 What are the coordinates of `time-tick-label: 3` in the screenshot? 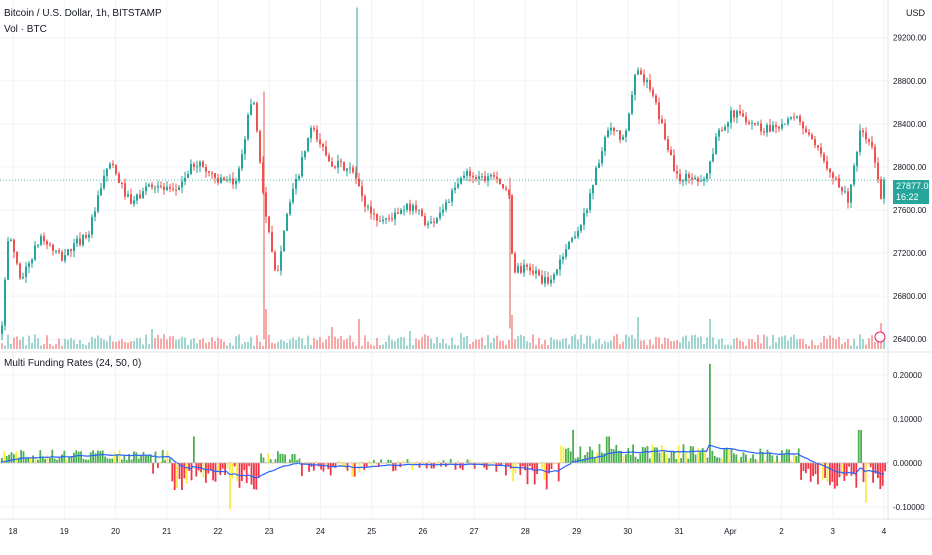 It's located at (833, 531).